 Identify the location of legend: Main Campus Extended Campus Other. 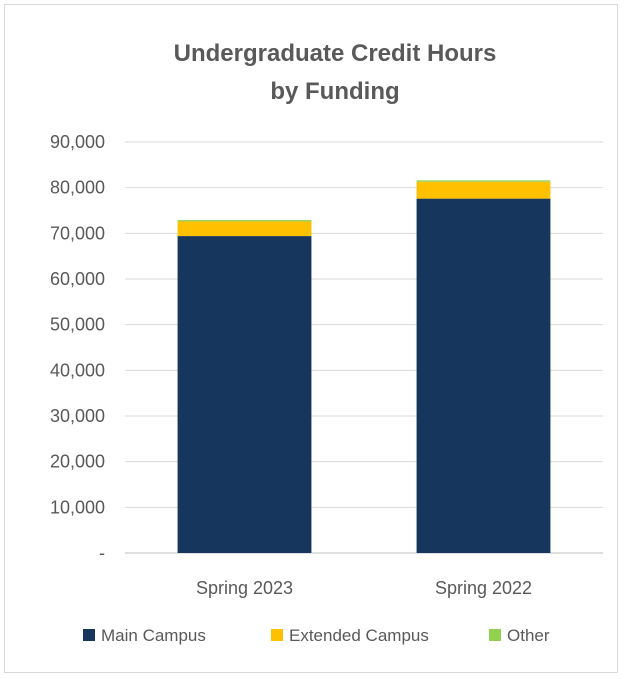
(316, 635).